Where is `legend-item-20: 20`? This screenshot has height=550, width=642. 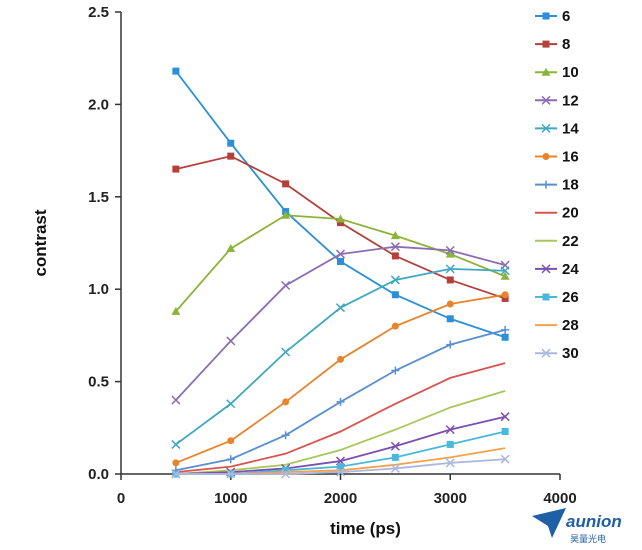
legend-item-20: 20 is located at coordinates (557, 213).